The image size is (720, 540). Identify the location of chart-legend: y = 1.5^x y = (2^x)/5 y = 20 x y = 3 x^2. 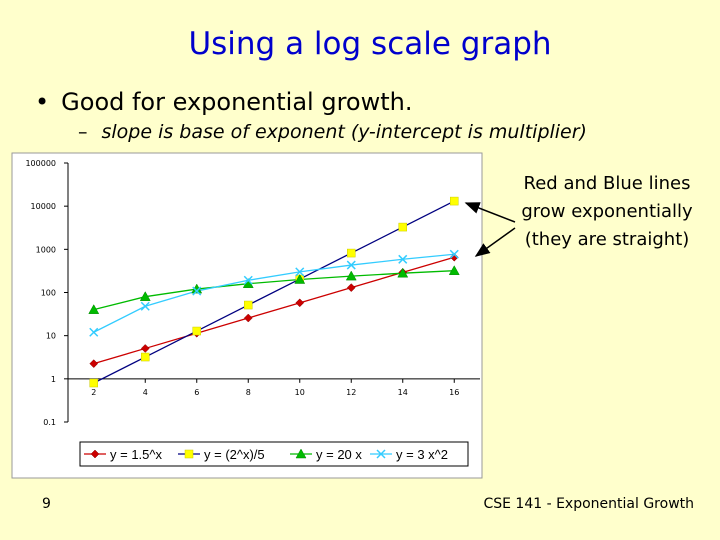
(266, 454).